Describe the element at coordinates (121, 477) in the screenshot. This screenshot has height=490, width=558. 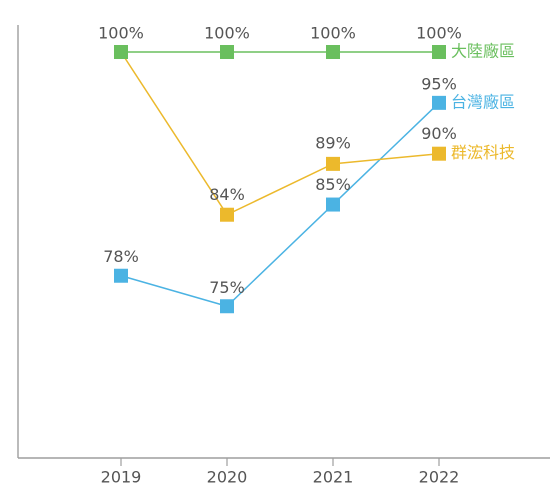
I see `x-tick-label: 2019` at that location.